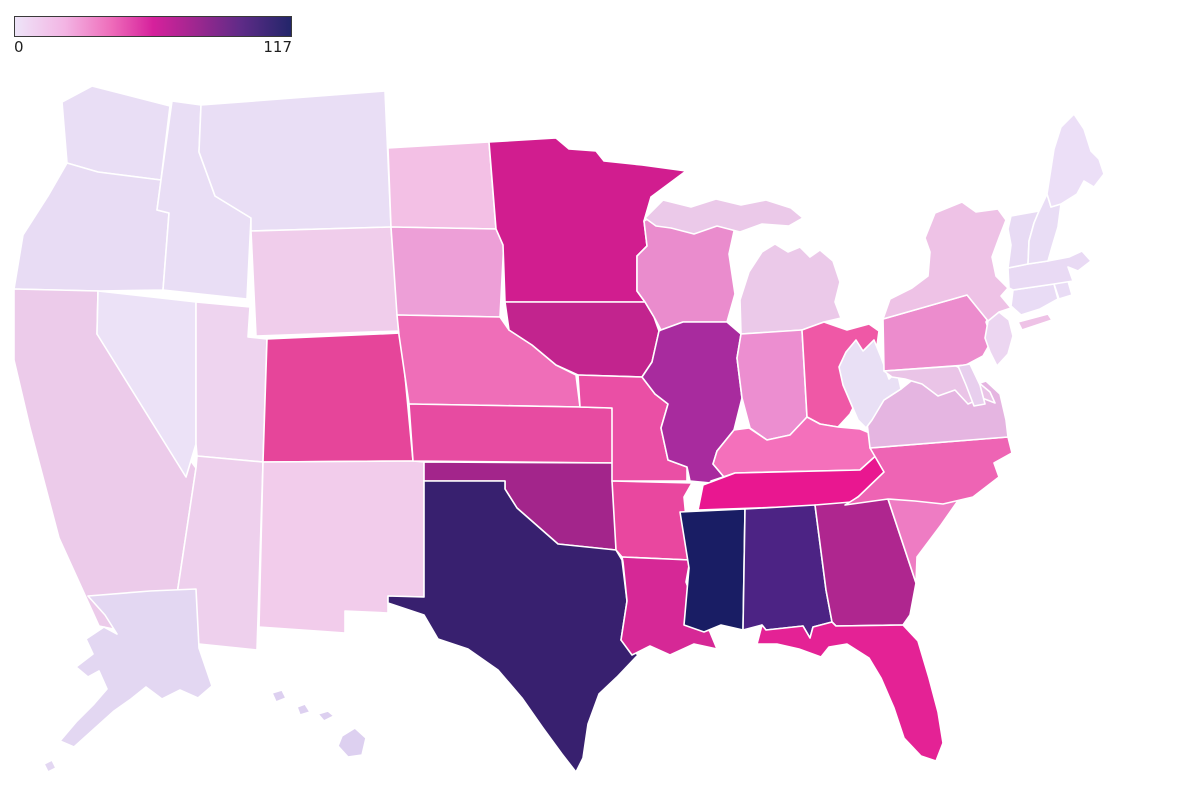  Describe the element at coordinates (277, 47) in the screenshot. I see `legend-max-label: 117` at that location.